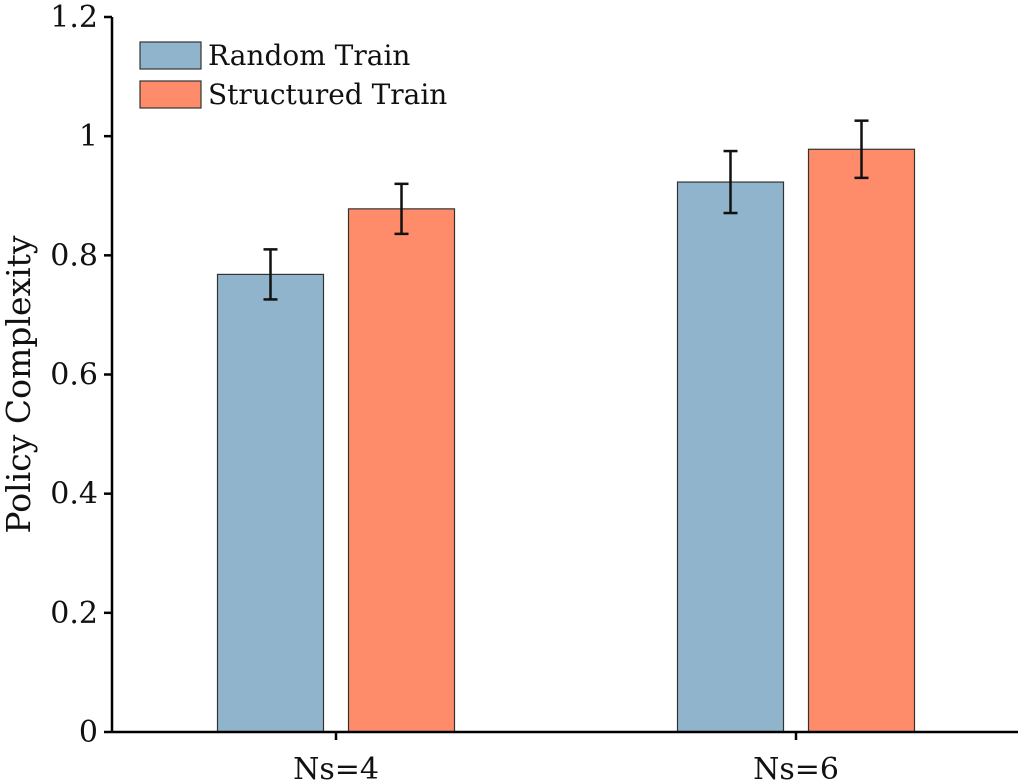 Image resolution: width=1022 pixels, height=784 pixels. I want to click on y-tick-label: 1.2, so click(74, 17).